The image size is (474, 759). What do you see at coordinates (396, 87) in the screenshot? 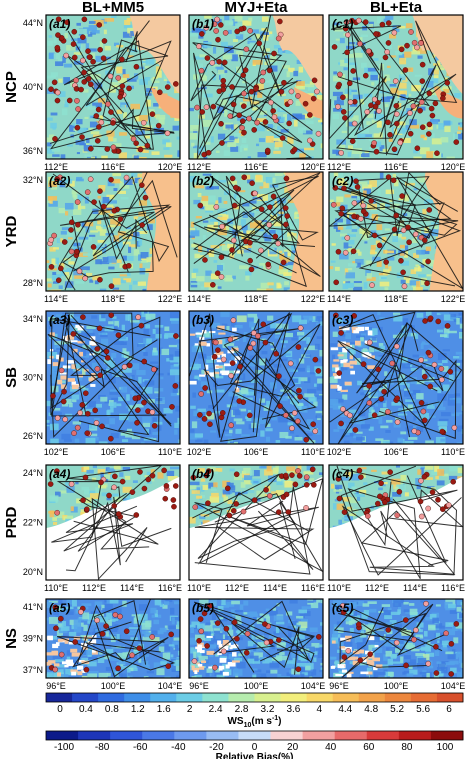
I see `map-panel` at bounding box center [396, 87].